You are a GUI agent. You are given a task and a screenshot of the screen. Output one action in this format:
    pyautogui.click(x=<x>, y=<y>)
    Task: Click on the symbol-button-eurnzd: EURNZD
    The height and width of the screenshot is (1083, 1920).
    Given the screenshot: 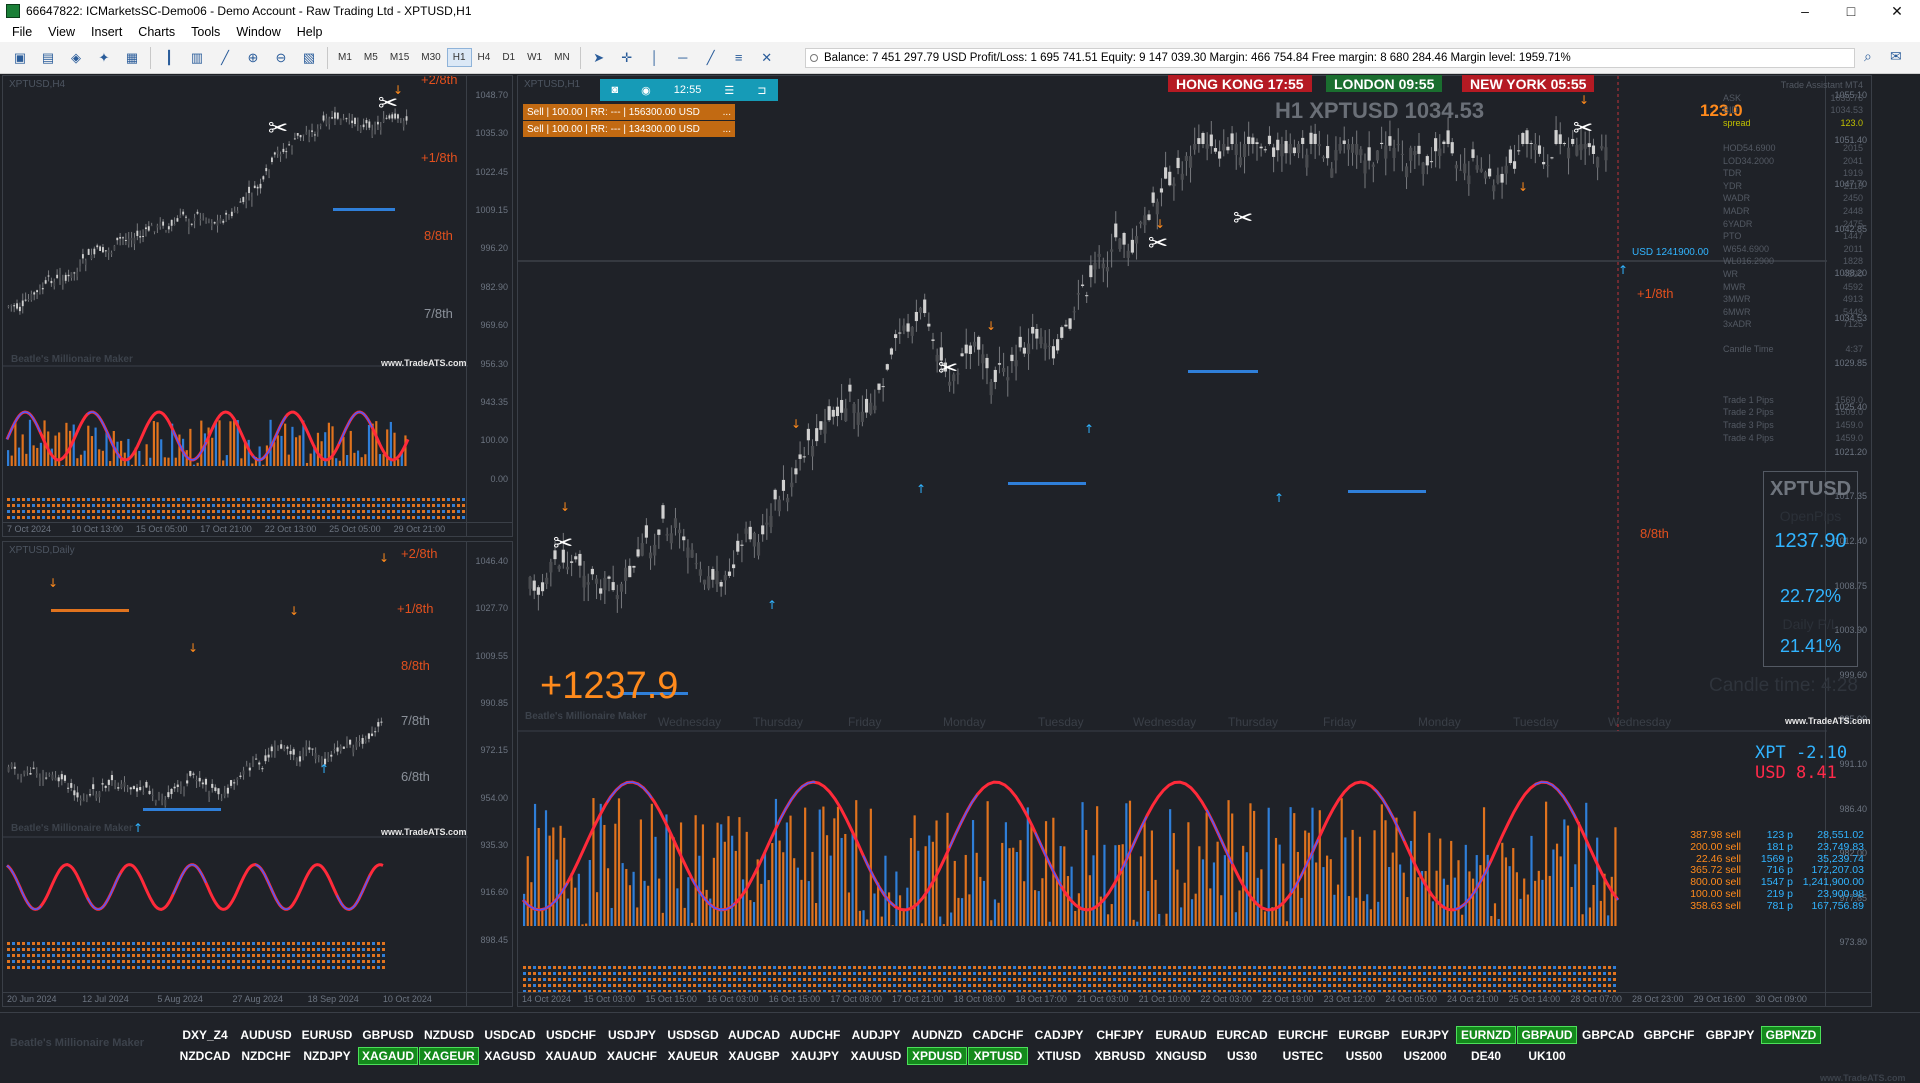 What is the action you would take?
    pyautogui.click(x=1486, y=1035)
    